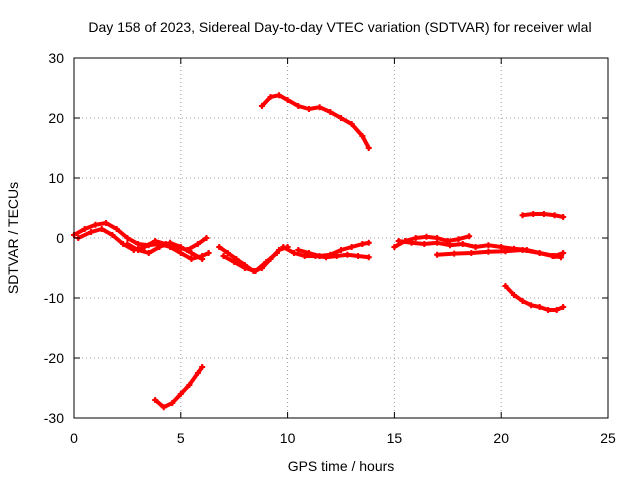  I want to click on y-tick-label: -10, so click(54, 298).